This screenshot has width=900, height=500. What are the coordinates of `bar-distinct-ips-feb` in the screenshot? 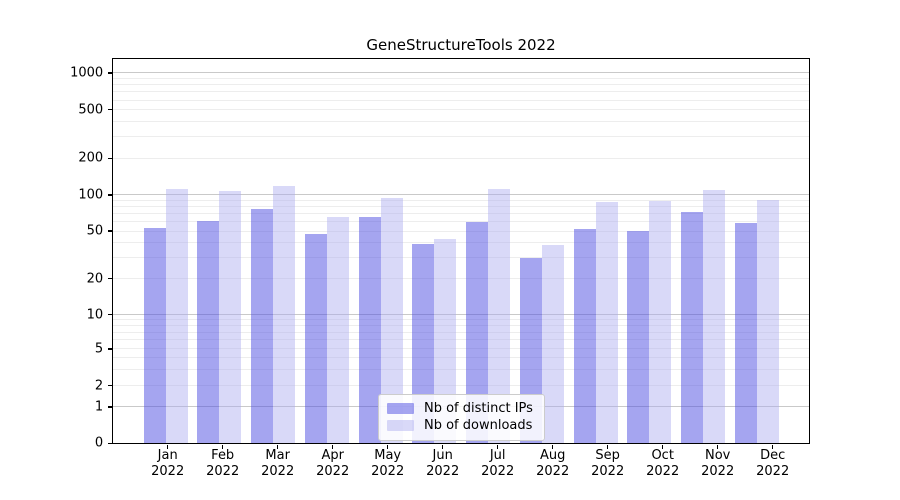 It's located at (208, 332).